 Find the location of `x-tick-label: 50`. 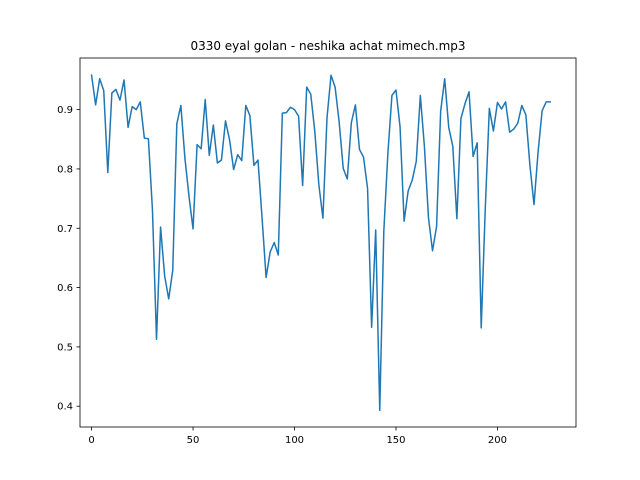

x-tick-label: 50 is located at coordinates (193, 440).